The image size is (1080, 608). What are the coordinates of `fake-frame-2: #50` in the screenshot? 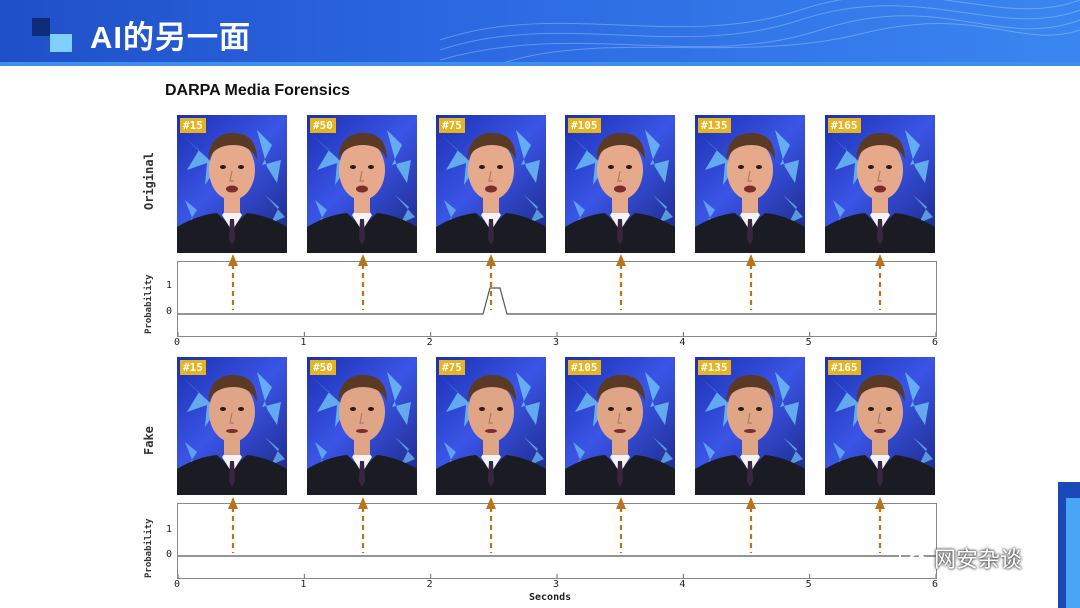 It's located at (362, 426).